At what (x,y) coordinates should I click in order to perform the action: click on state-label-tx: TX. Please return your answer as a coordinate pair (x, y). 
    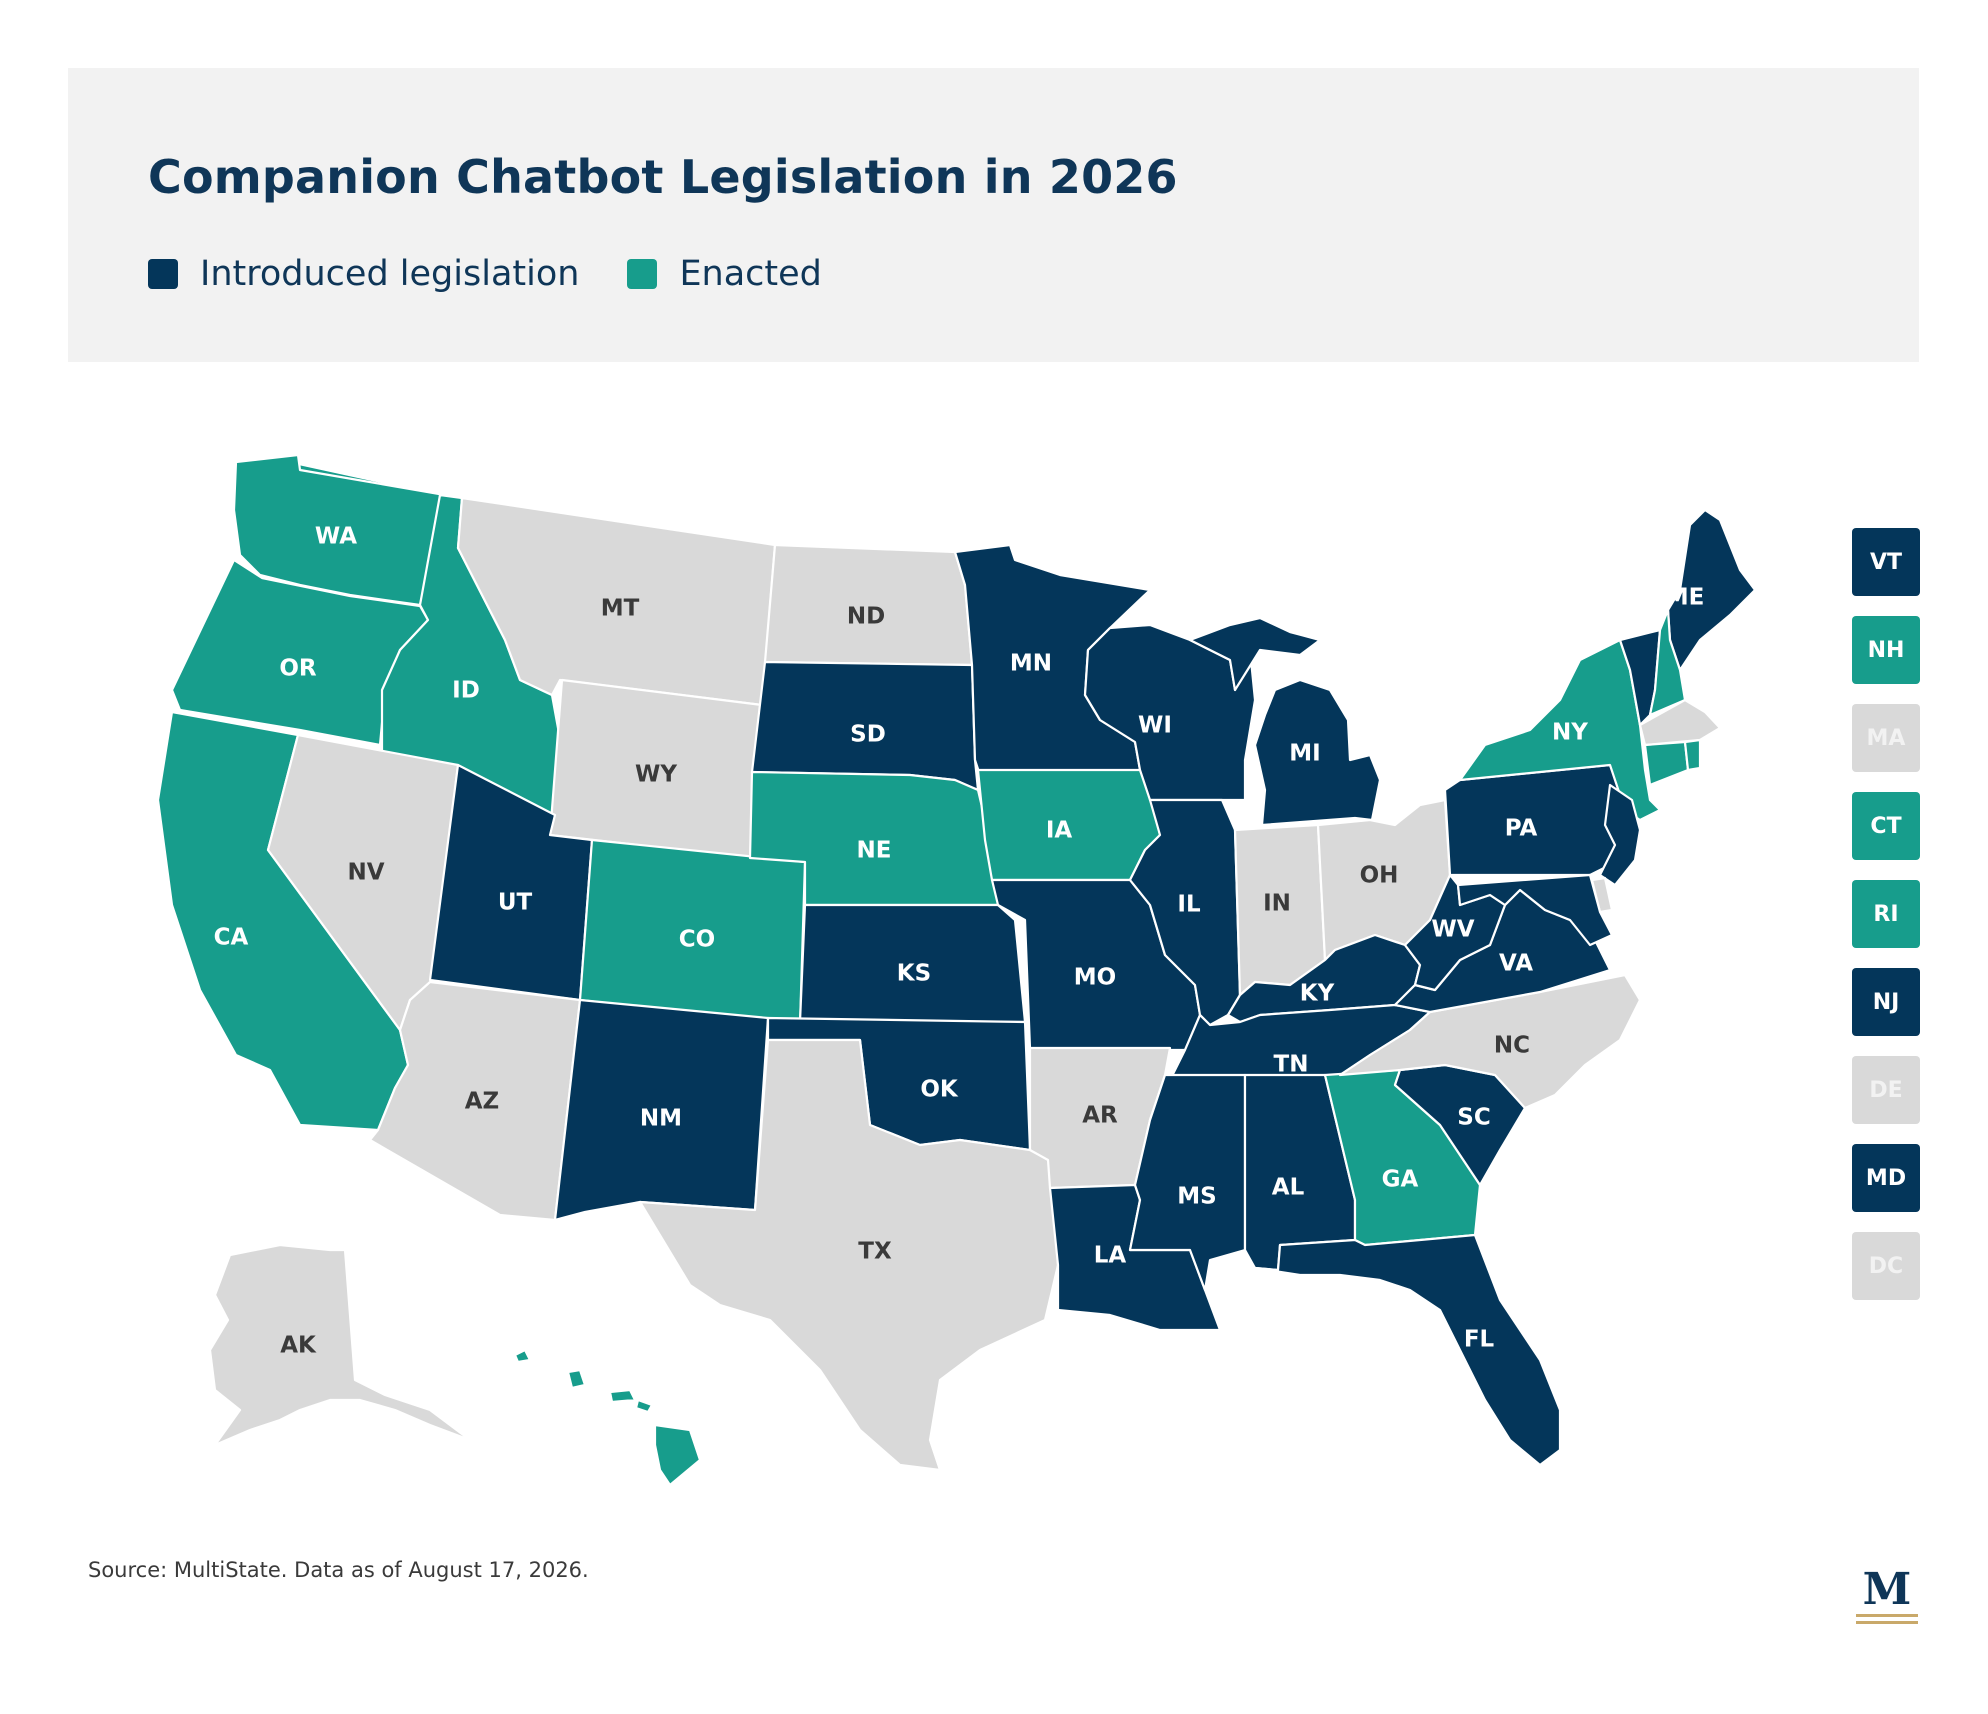
    Looking at the image, I should click on (875, 1252).